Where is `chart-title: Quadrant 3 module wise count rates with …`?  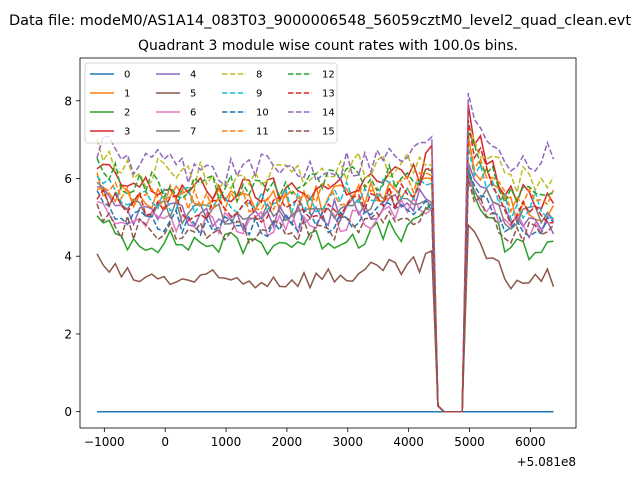
chart-title: Quadrant 3 module wise count rates with … is located at coordinates (328, 46).